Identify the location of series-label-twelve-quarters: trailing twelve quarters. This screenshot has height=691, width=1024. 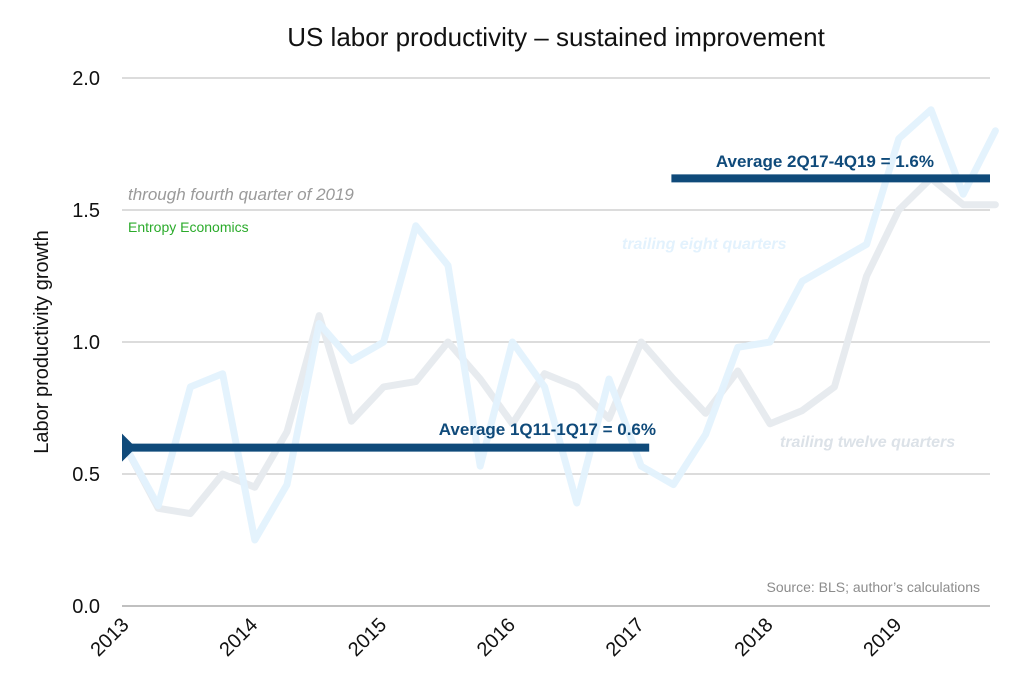
(867, 442).